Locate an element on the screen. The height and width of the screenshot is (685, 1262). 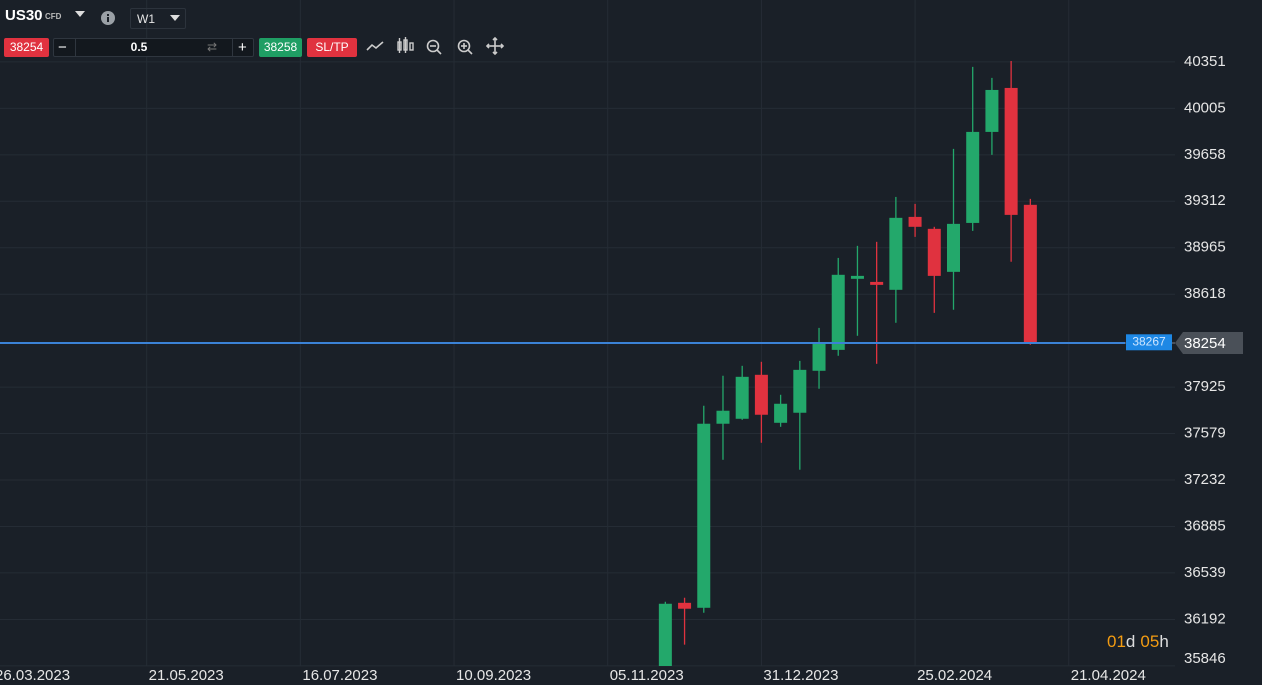
symbol: US30 is located at coordinates (24, 15).